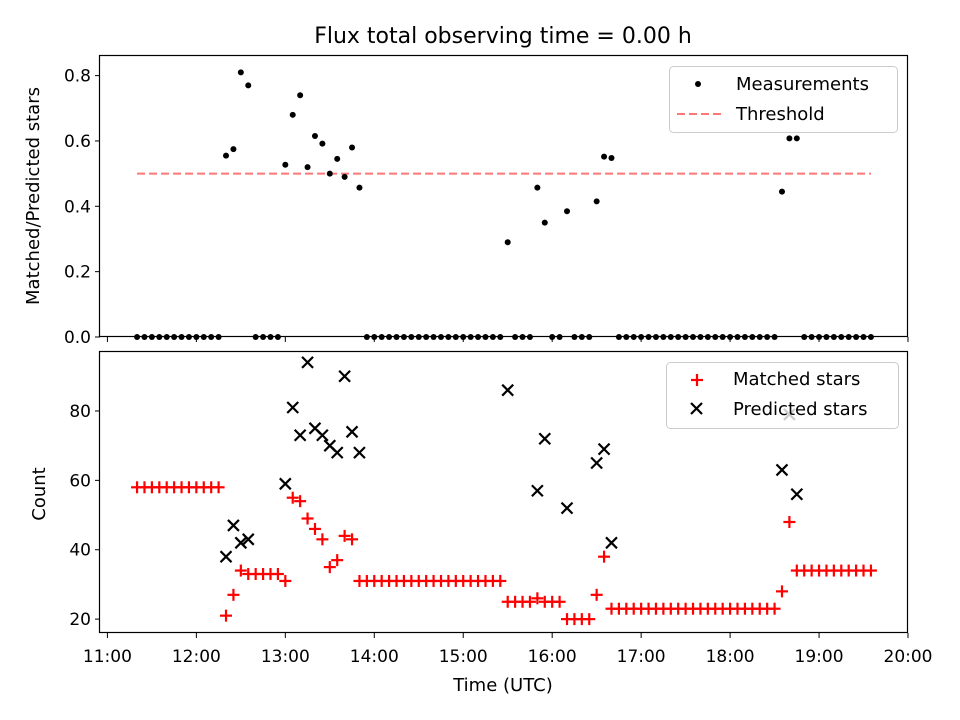 The height and width of the screenshot is (720, 960). I want to click on x-axis-label: Time (UTC), so click(502, 685).